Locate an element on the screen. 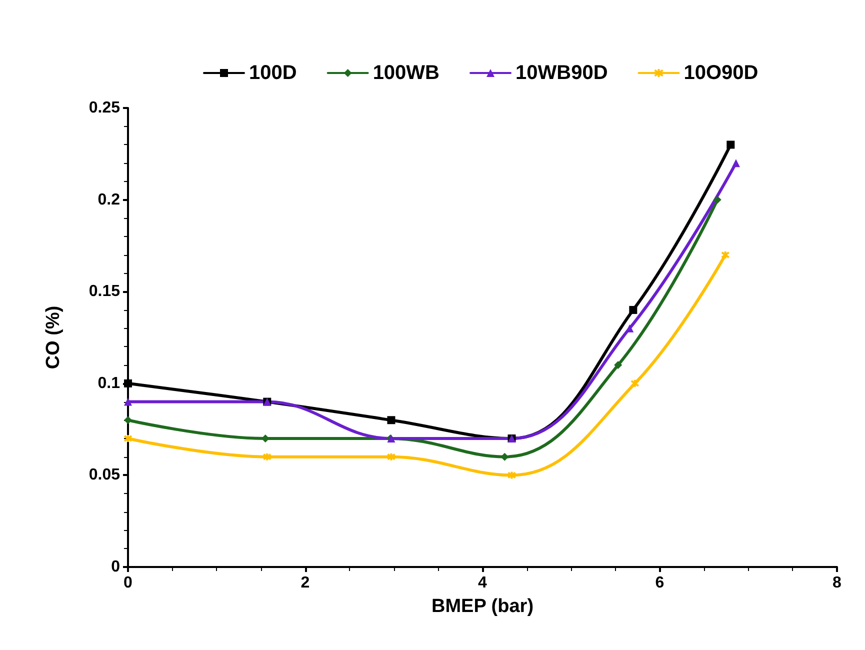 This screenshot has height=650, width=865. legend-label: 10WB90D is located at coordinates (562, 73).